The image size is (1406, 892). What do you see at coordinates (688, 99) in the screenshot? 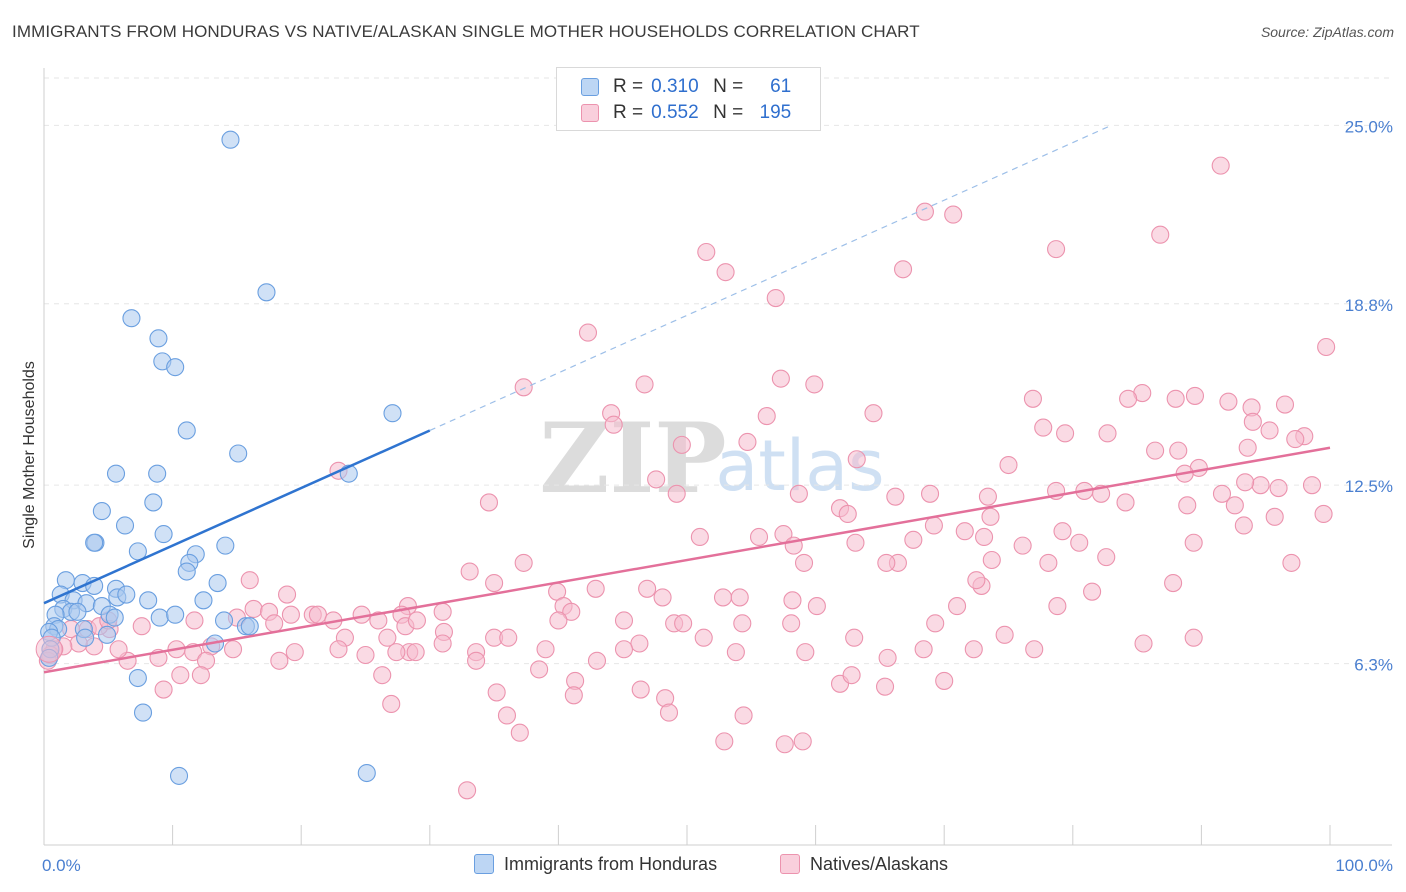
I see `correlation-legend: R = 0.310 N = 61 R = 0.552 N = 195` at bounding box center [688, 99].